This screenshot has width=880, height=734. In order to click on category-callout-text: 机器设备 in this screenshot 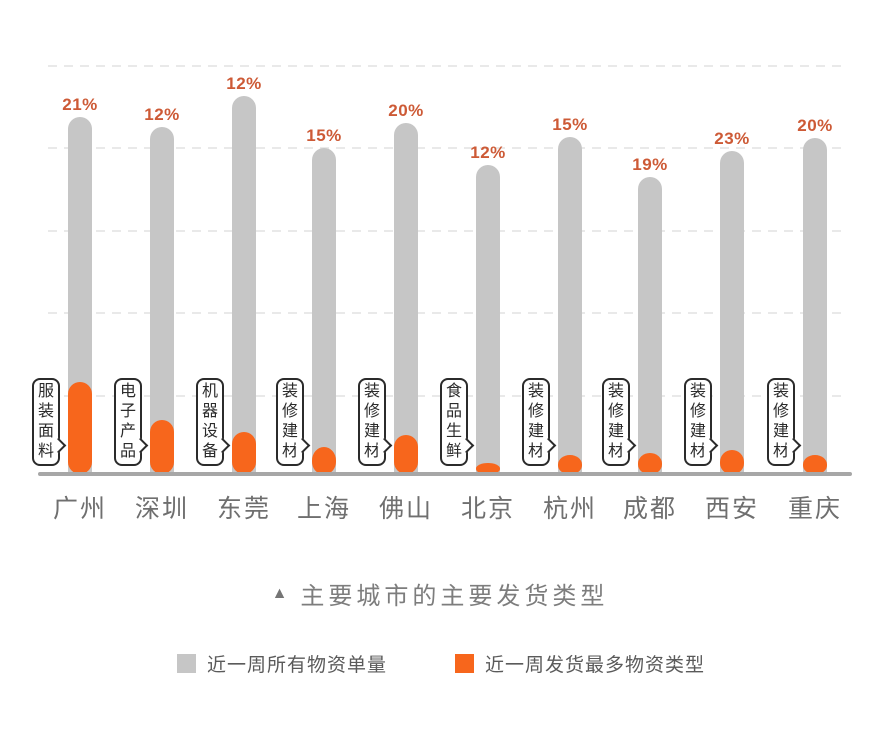, I will do `click(209, 421)`.